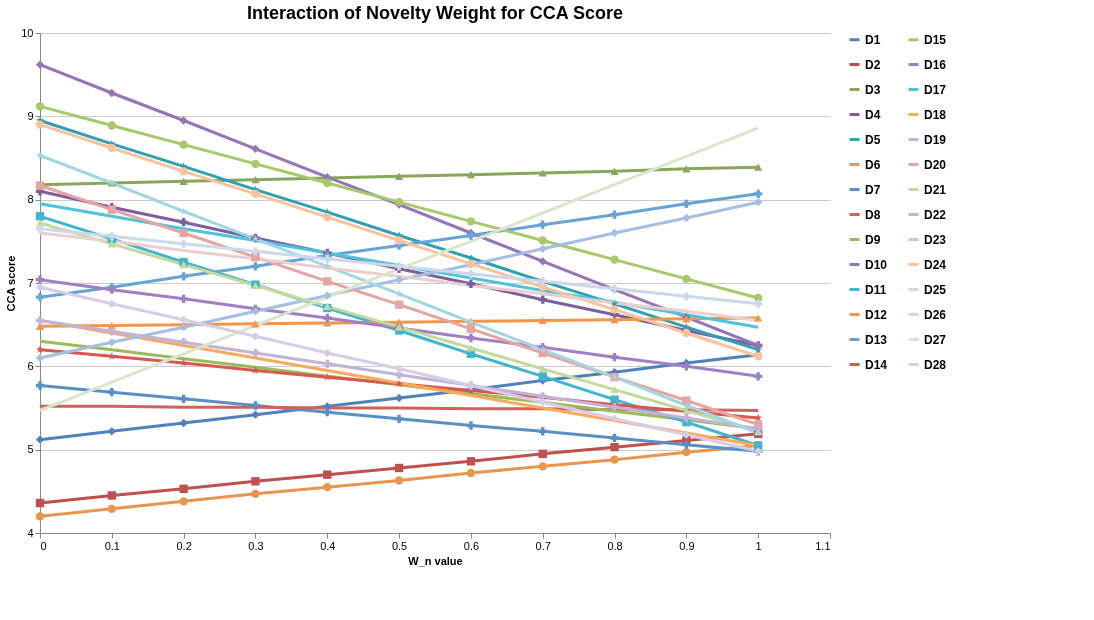 Image resolution: width=1094 pixels, height=620 pixels. Describe the element at coordinates (471, 545) in the screenshot. I see `x-tick-label: 0.6` at that location.